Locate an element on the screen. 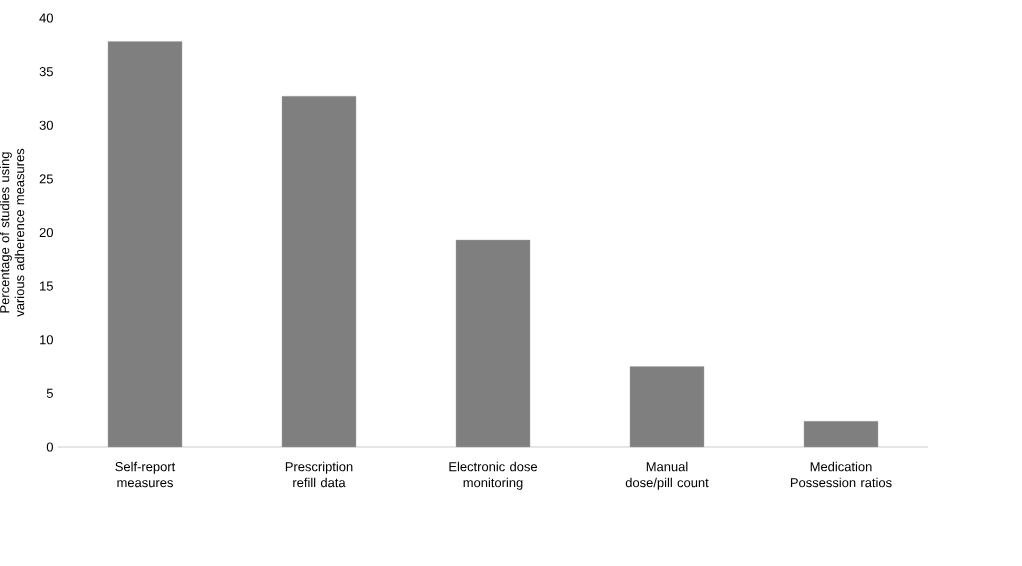 Image resolution: width=1022 pixels, height=566 pixels. y-tick-label: 30 is located at coordinates (46, 125).